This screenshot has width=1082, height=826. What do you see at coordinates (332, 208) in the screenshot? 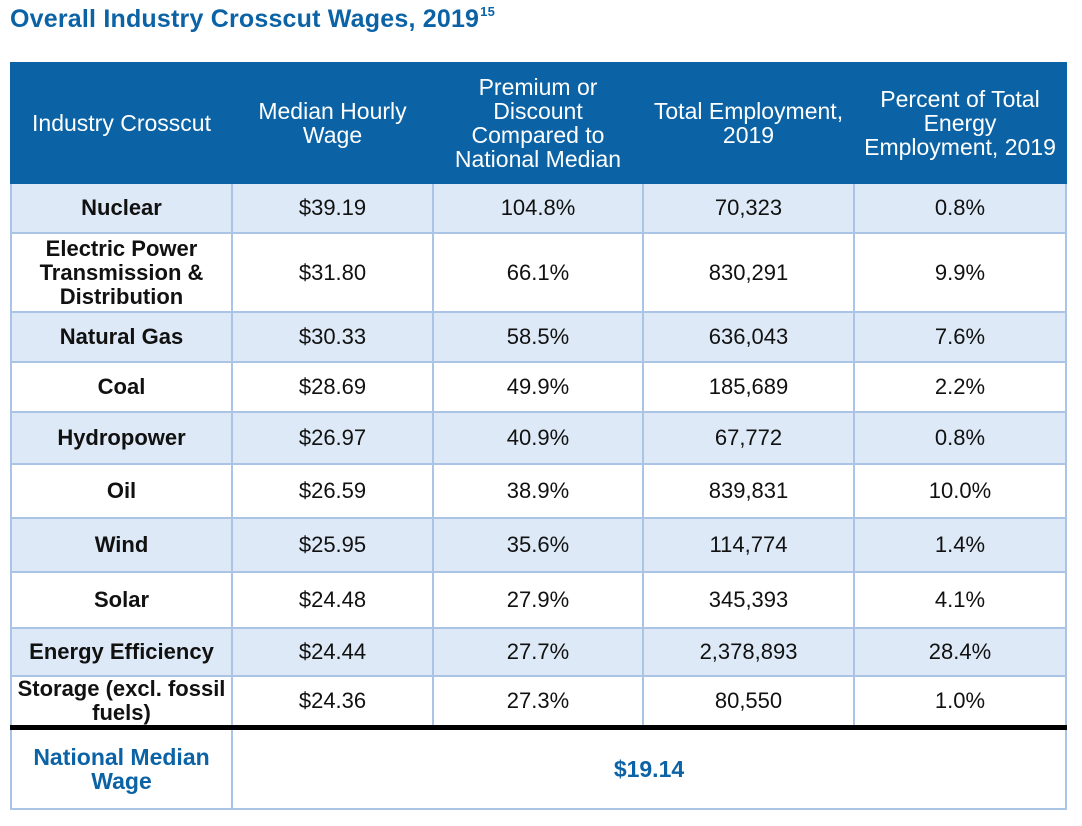
I see `cell-wage: $39.19` at bounding box center [332, 208].